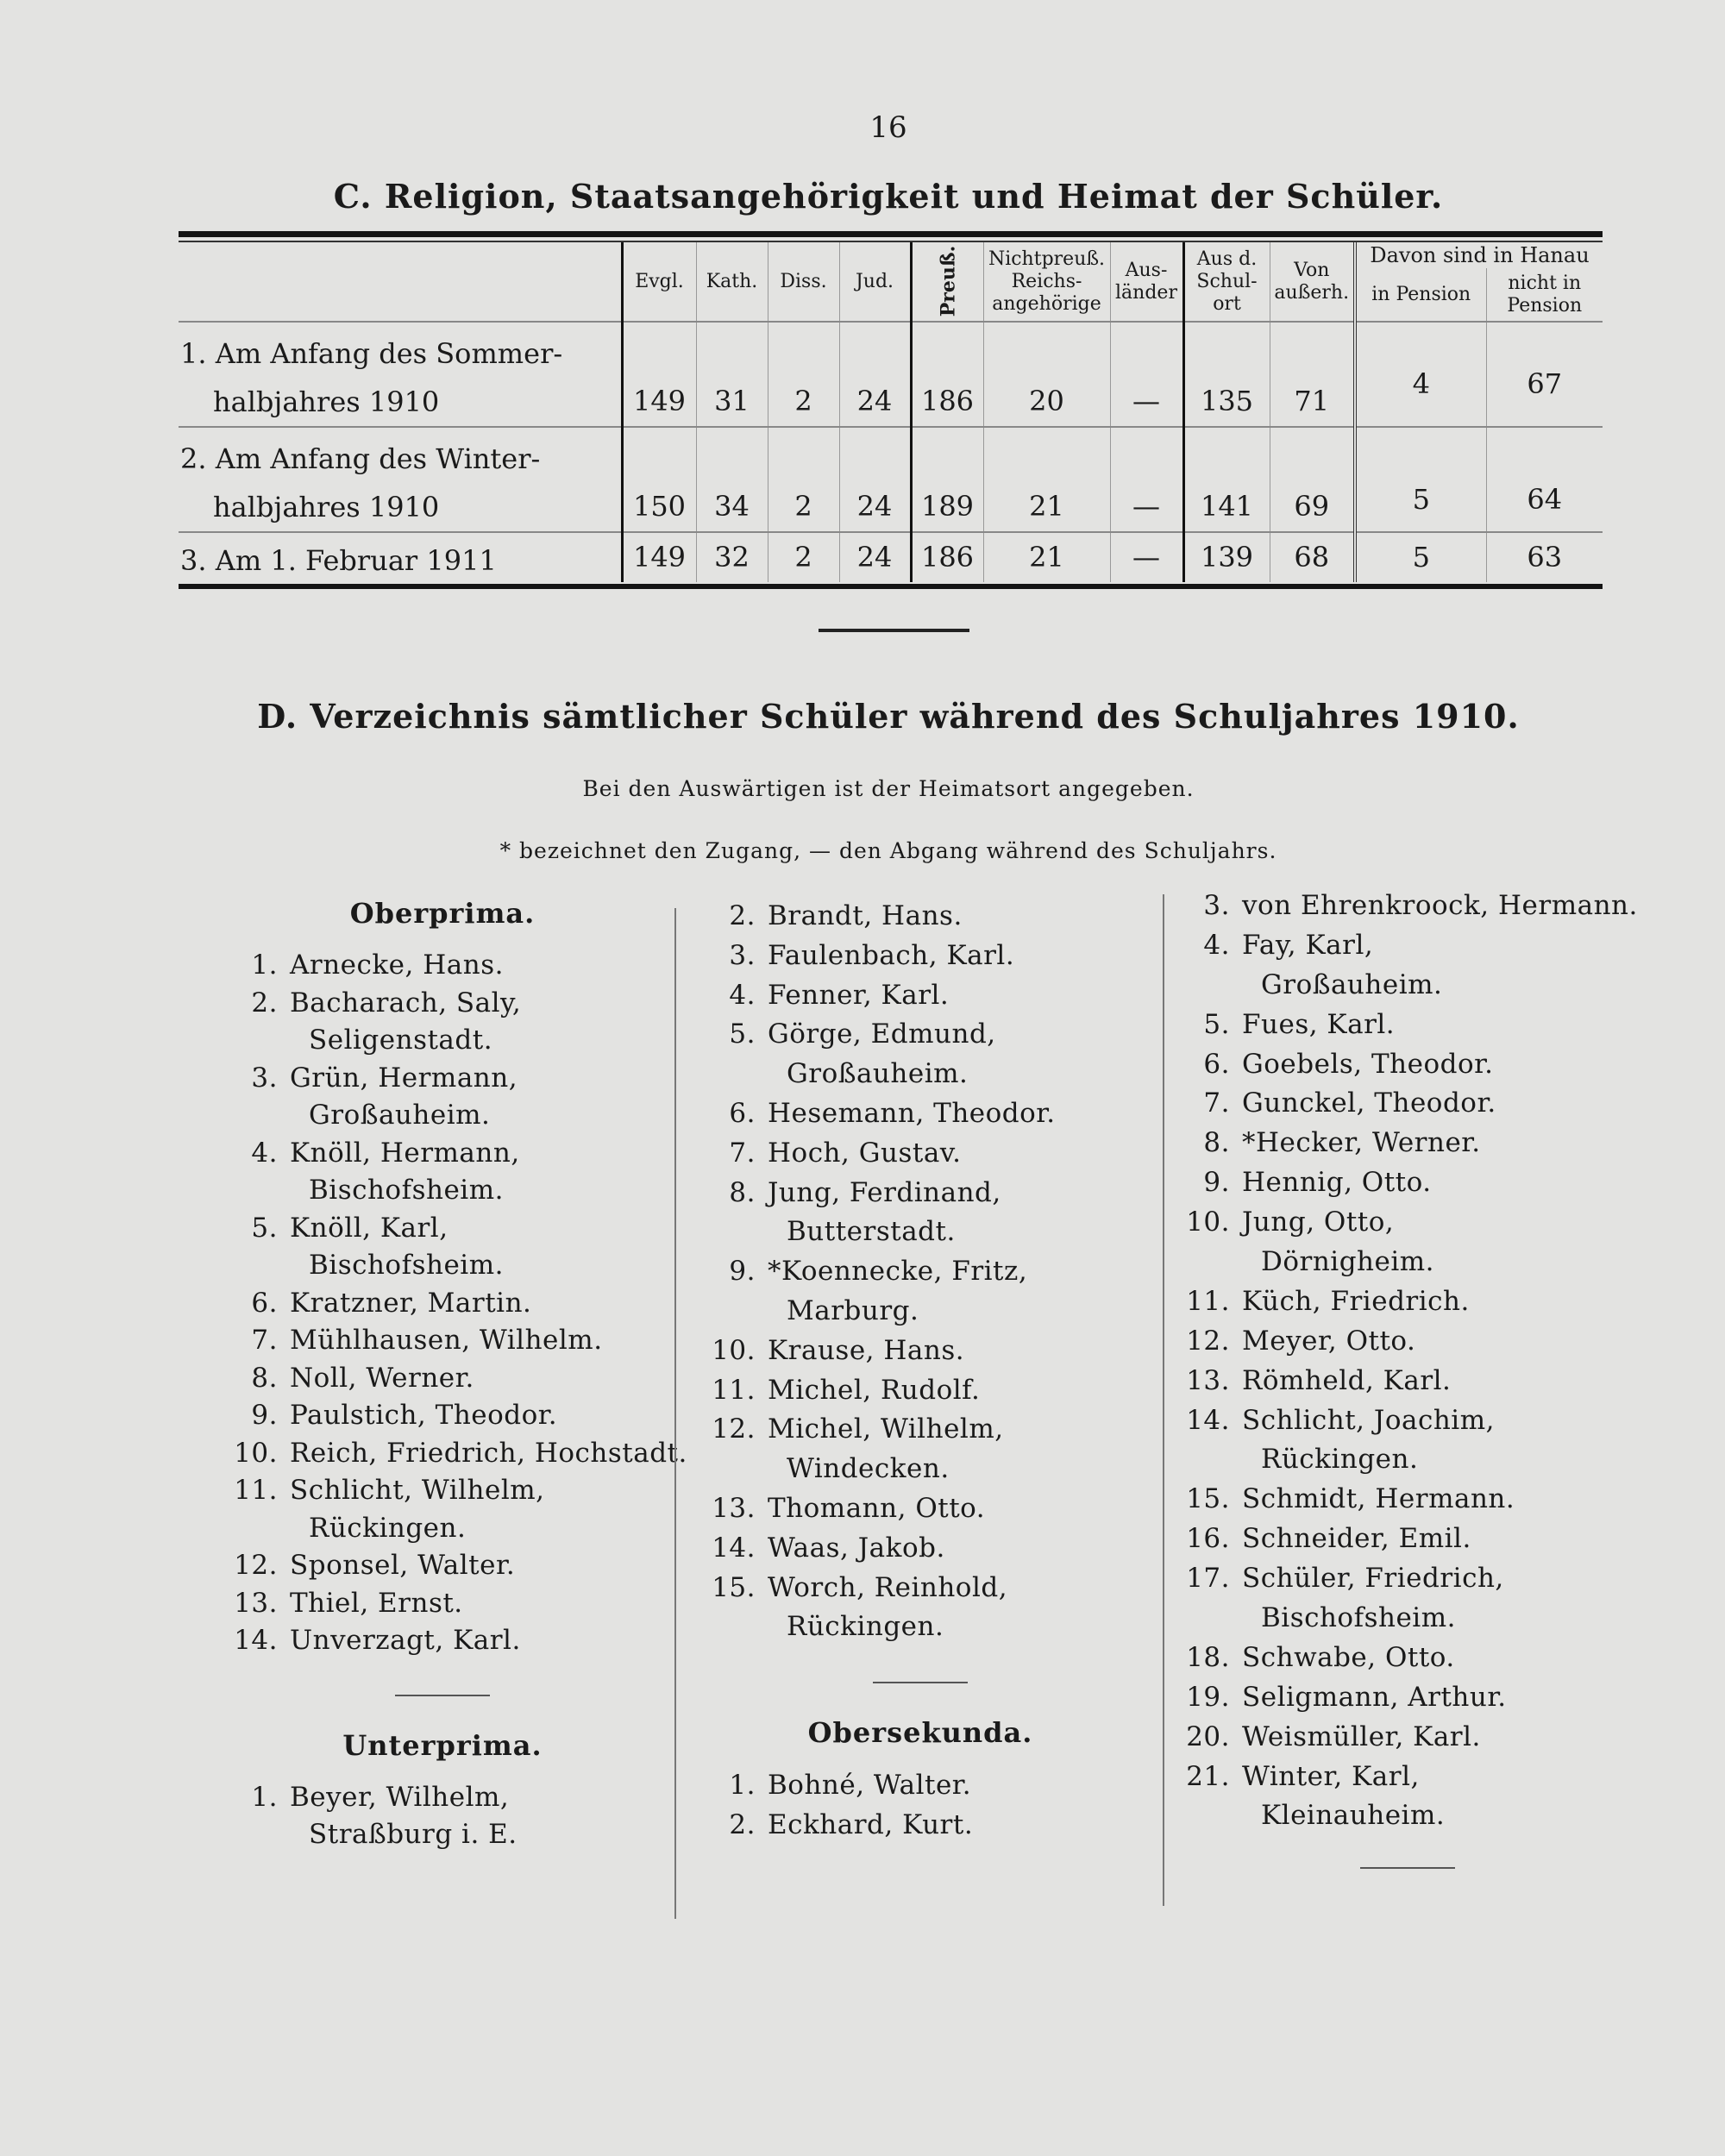 The width and height of the screenshot is (1725, 2156). I want to click on student-name: Bacharach, Saly,, so click(406, 1002).